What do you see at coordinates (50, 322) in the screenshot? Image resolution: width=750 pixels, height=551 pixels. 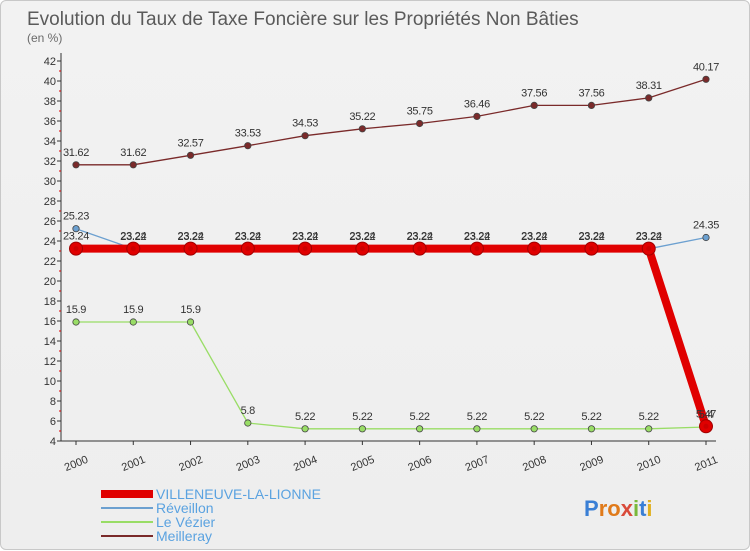 I see `y-tick-label: 16` at bounding box center [50, 322].